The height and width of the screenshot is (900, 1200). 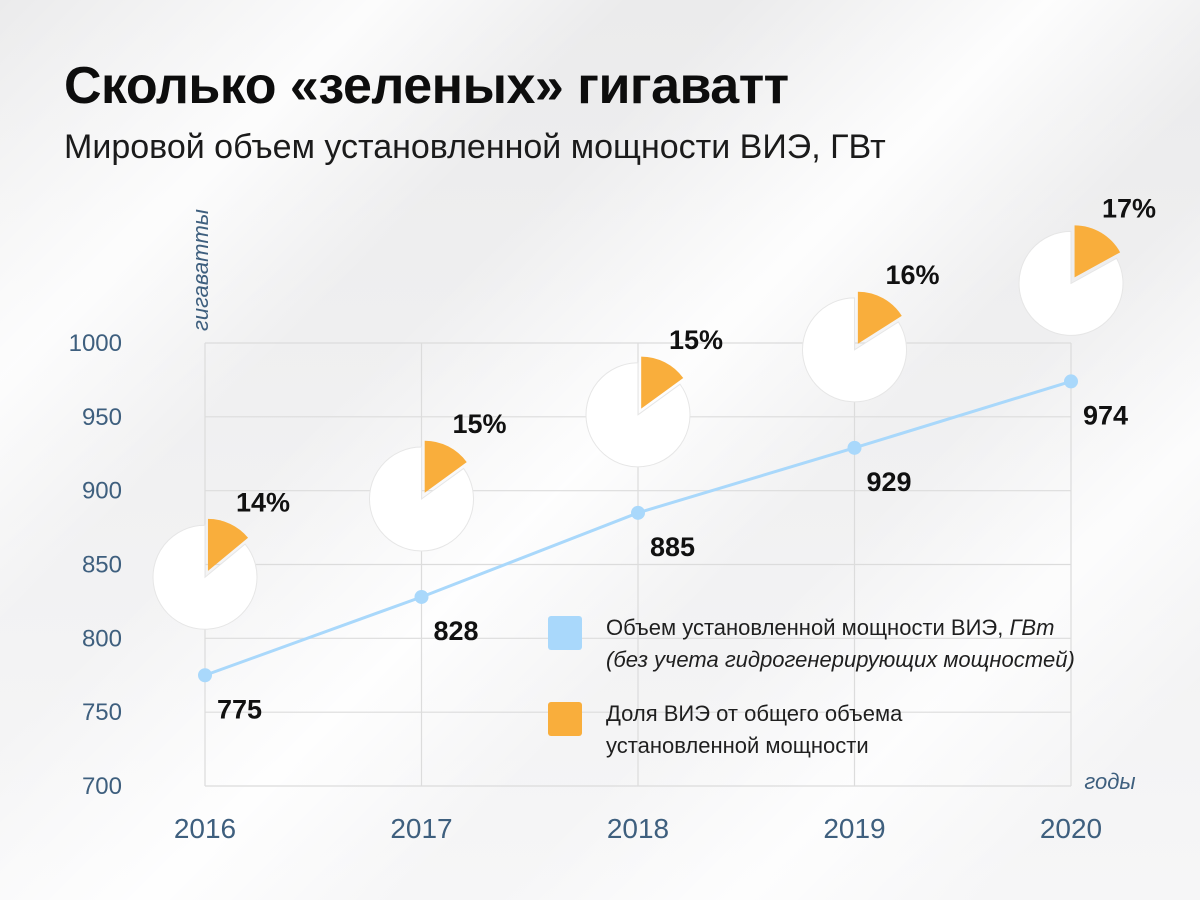 What do you see at coordinates (102, 565) in the screenshot?
I see `y-tick-label: 850` at bounding box center [102, 565].